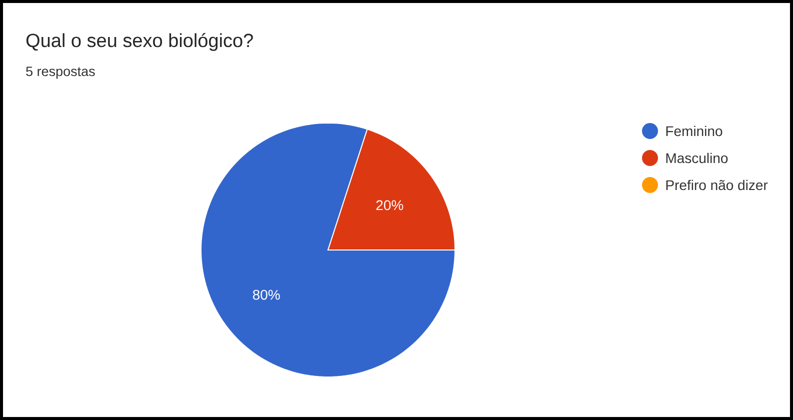  I want to click on chart-title: Qual o seu sexo biológico?, so click(139, 42).